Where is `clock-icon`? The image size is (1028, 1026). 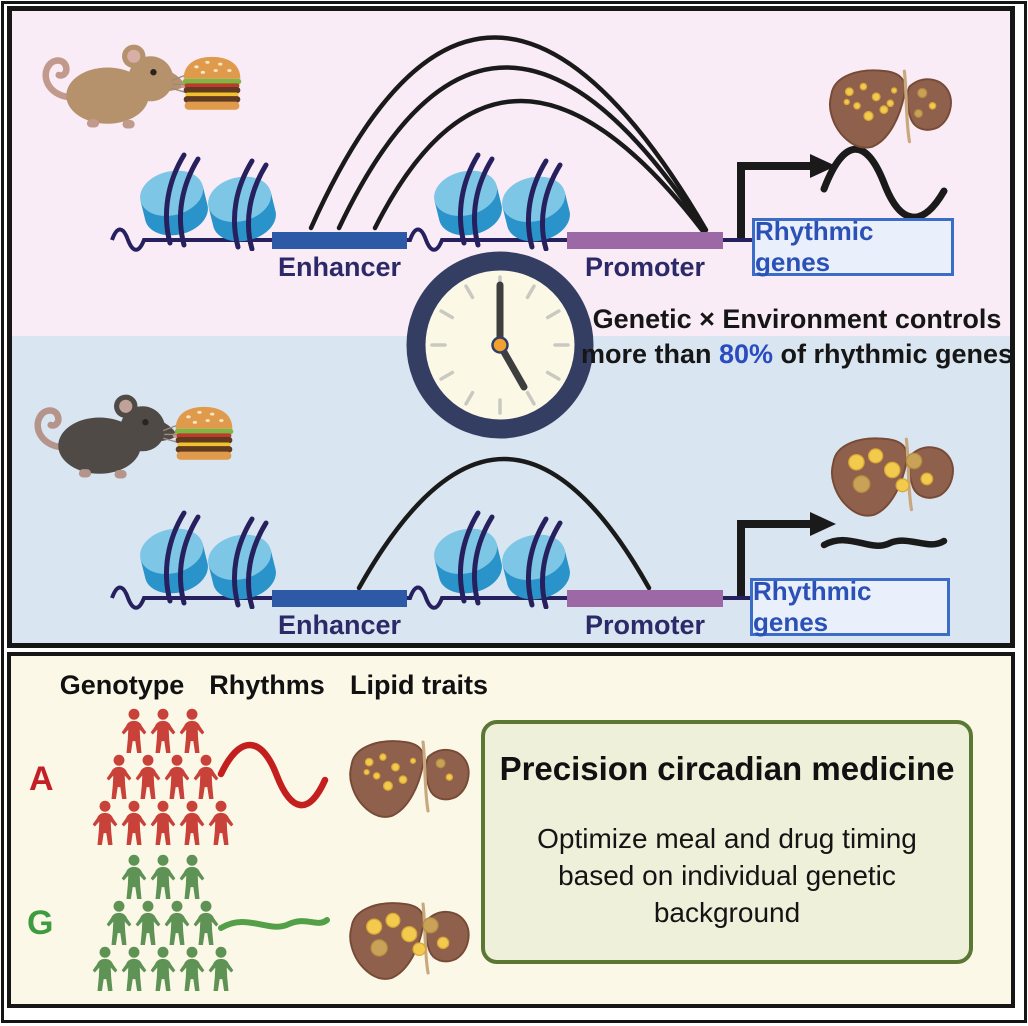 clock-icon is located at coordinates (500, 345).